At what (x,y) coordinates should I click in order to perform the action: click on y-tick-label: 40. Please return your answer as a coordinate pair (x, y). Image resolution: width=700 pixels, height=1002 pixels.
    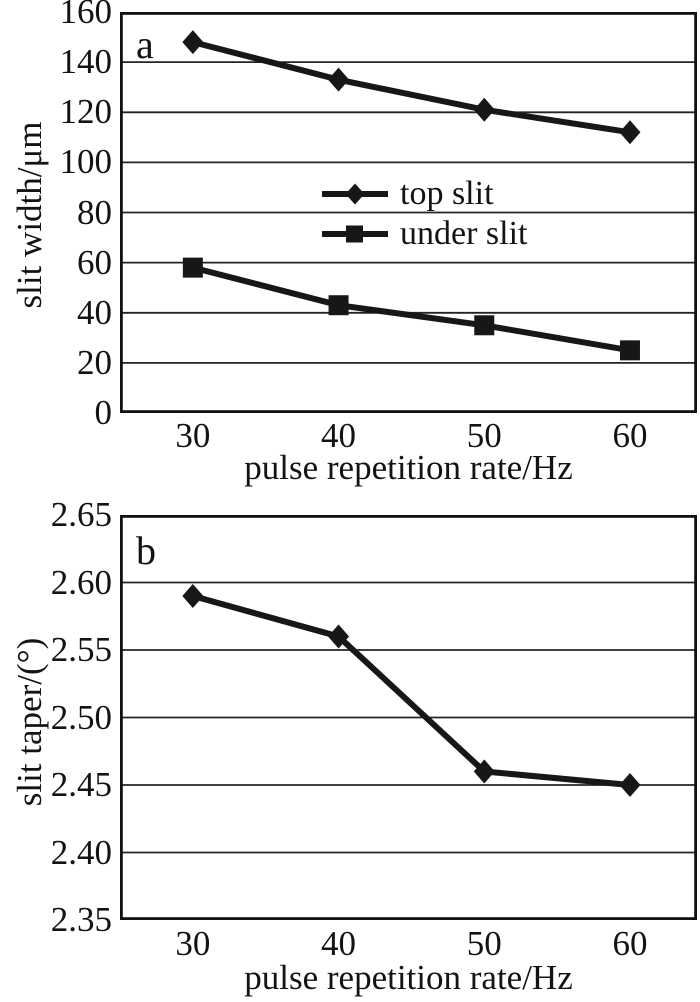
    Looking at the image, I should click on (94, 312).